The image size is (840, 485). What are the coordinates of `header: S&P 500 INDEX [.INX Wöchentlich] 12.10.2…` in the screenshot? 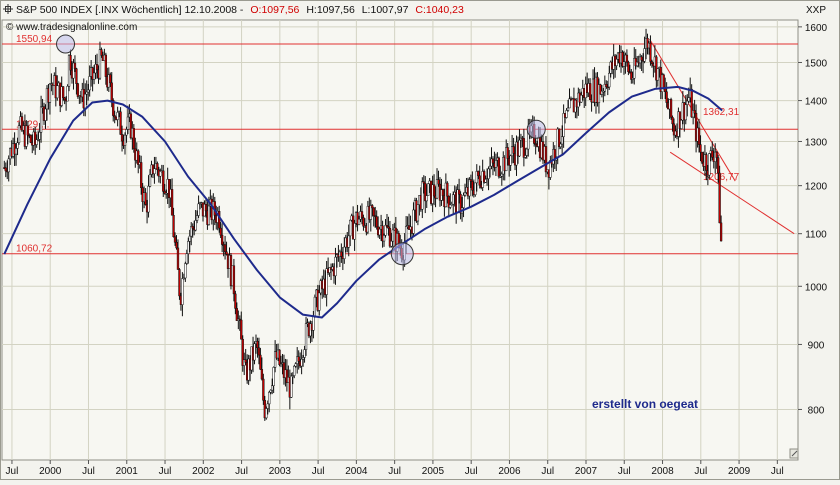 It's located at (414, 18).